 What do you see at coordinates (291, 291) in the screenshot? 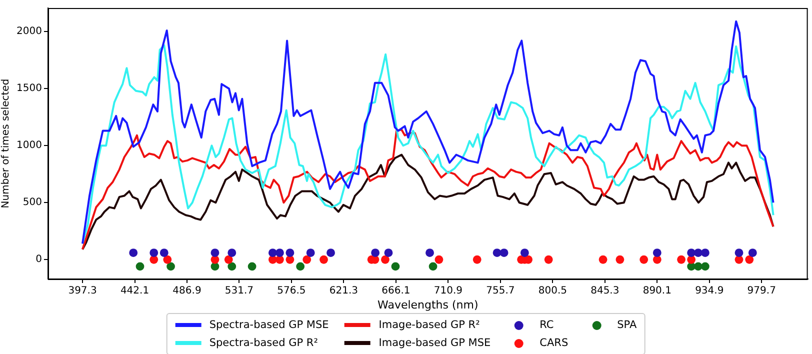
I see `x-tick-label: 576.5` at bounding box center [291, 291].